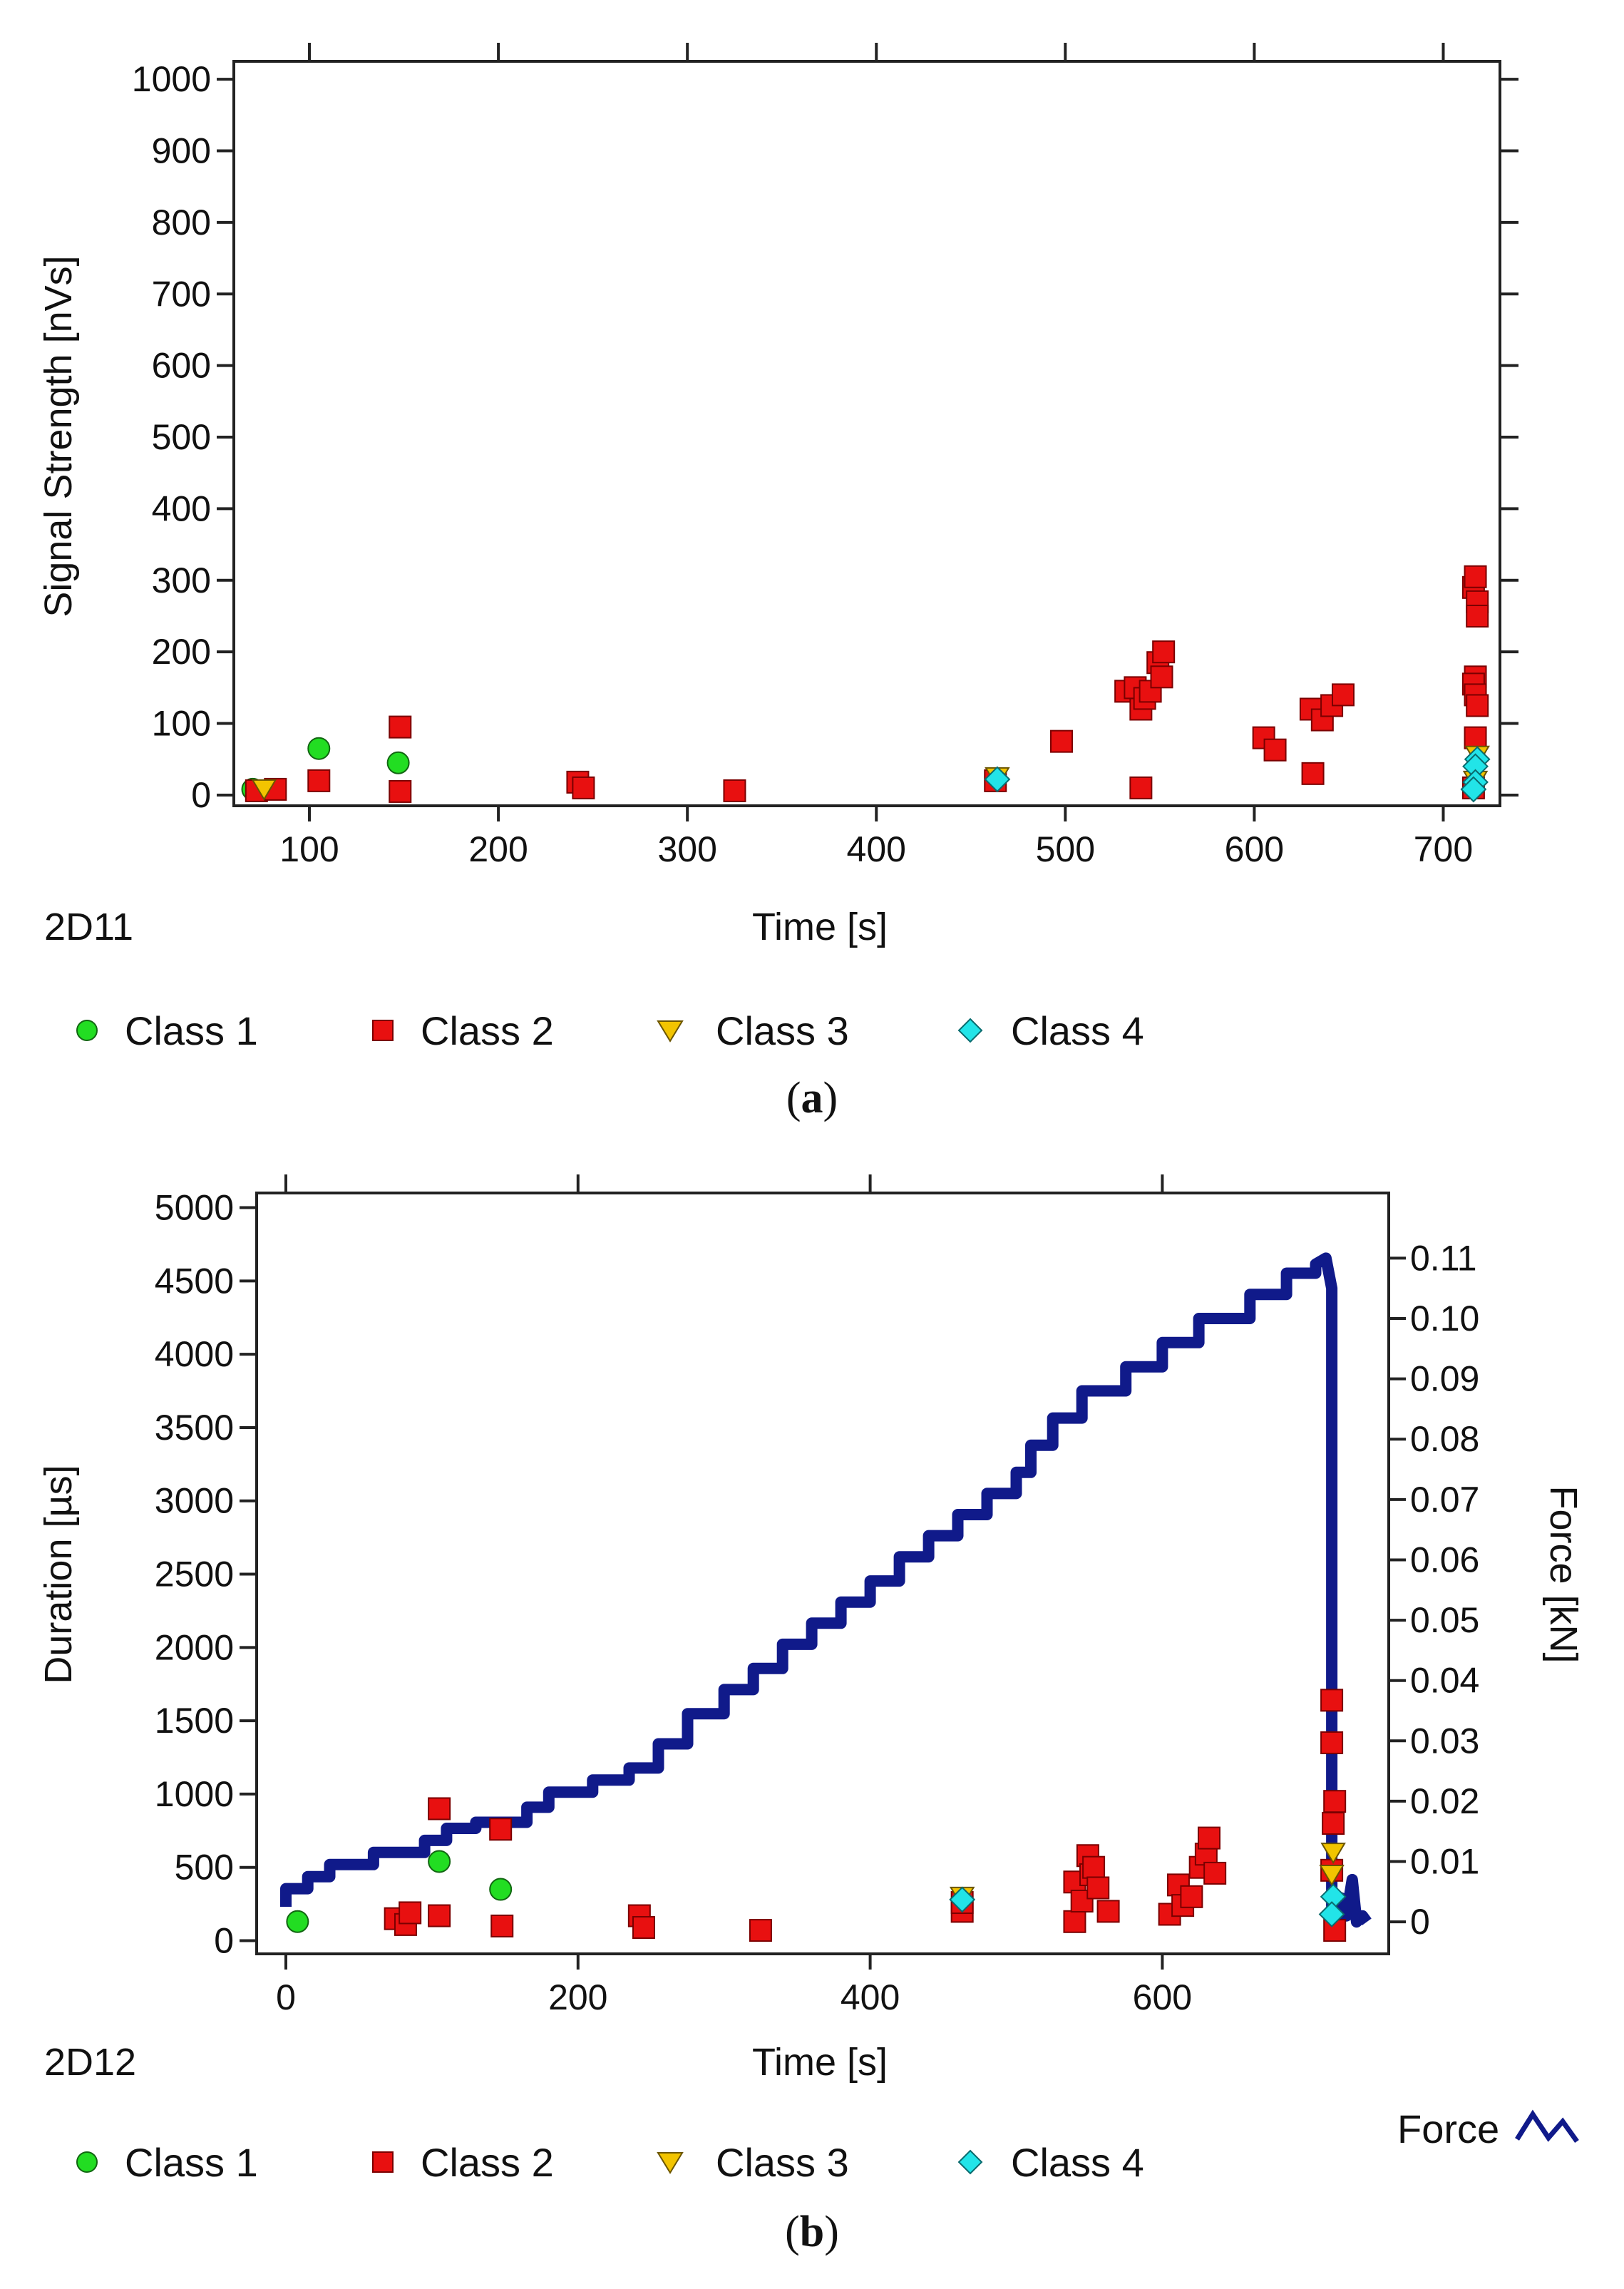  I want to click on y-tick-label: 300, so click(181, 580).